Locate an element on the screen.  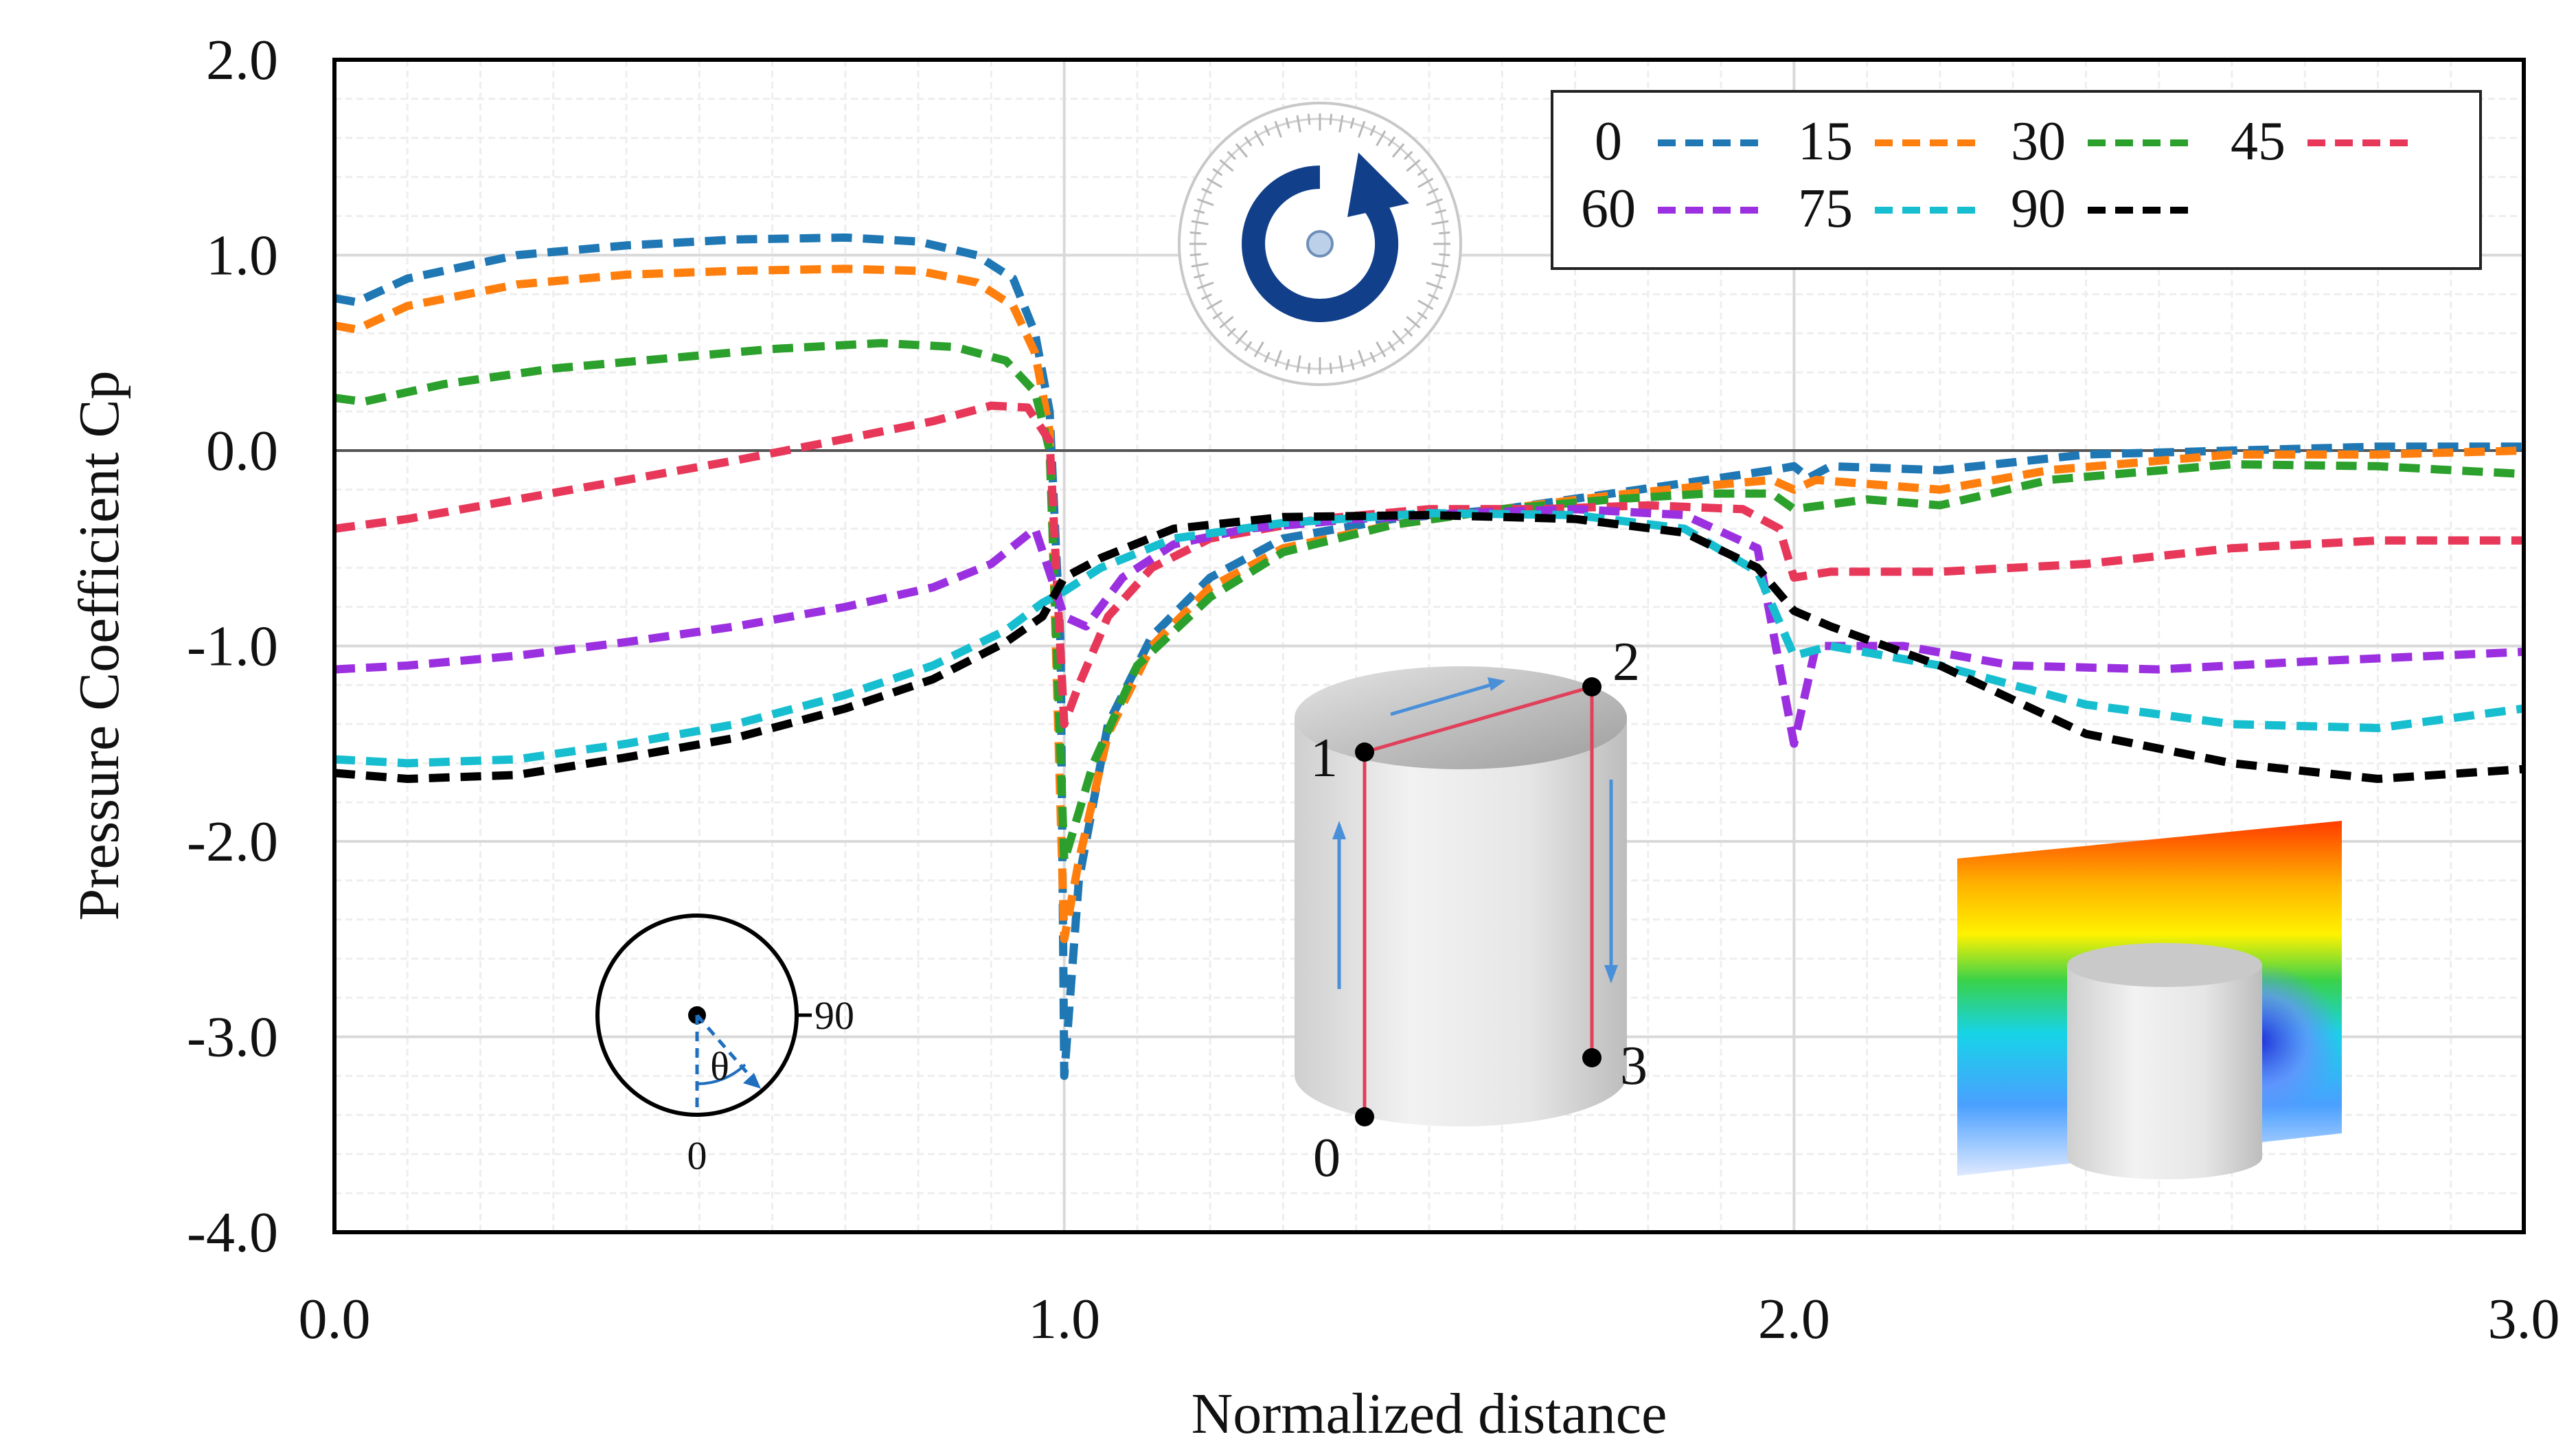
rotate-arrow-icon is located at coordinates (1320, 244).